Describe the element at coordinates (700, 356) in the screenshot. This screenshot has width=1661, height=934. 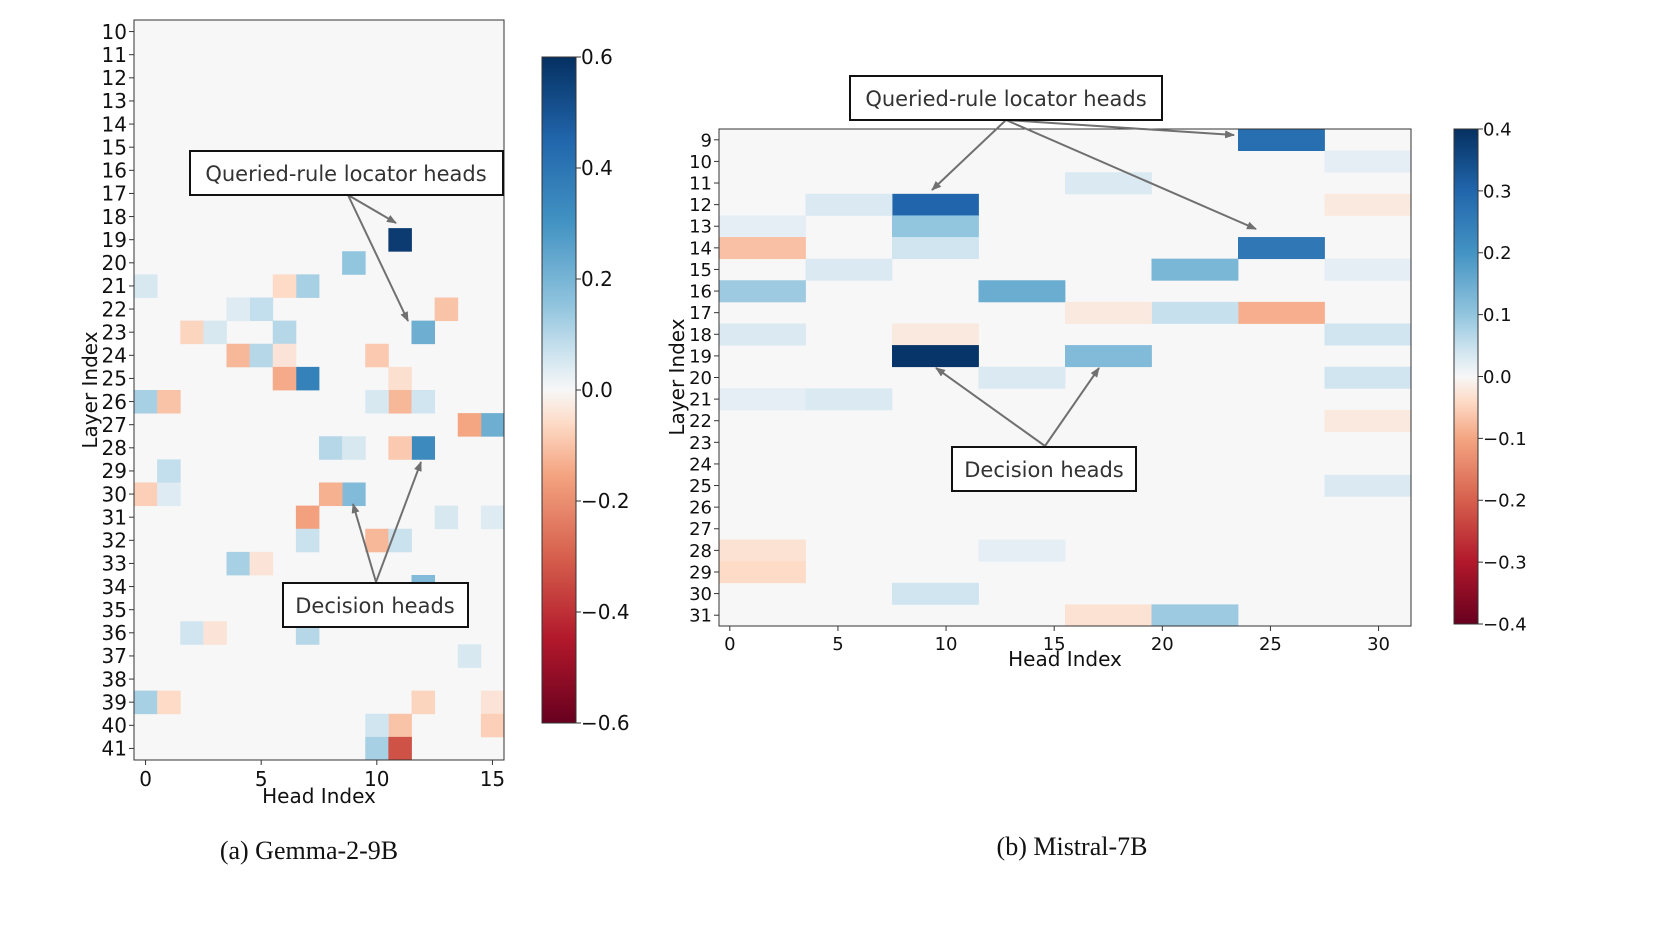
I see `y-tick-label: 19` at that location.